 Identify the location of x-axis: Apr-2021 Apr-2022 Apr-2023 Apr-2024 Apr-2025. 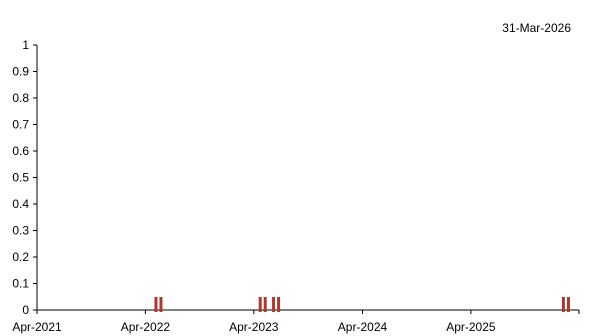
(296, 321).